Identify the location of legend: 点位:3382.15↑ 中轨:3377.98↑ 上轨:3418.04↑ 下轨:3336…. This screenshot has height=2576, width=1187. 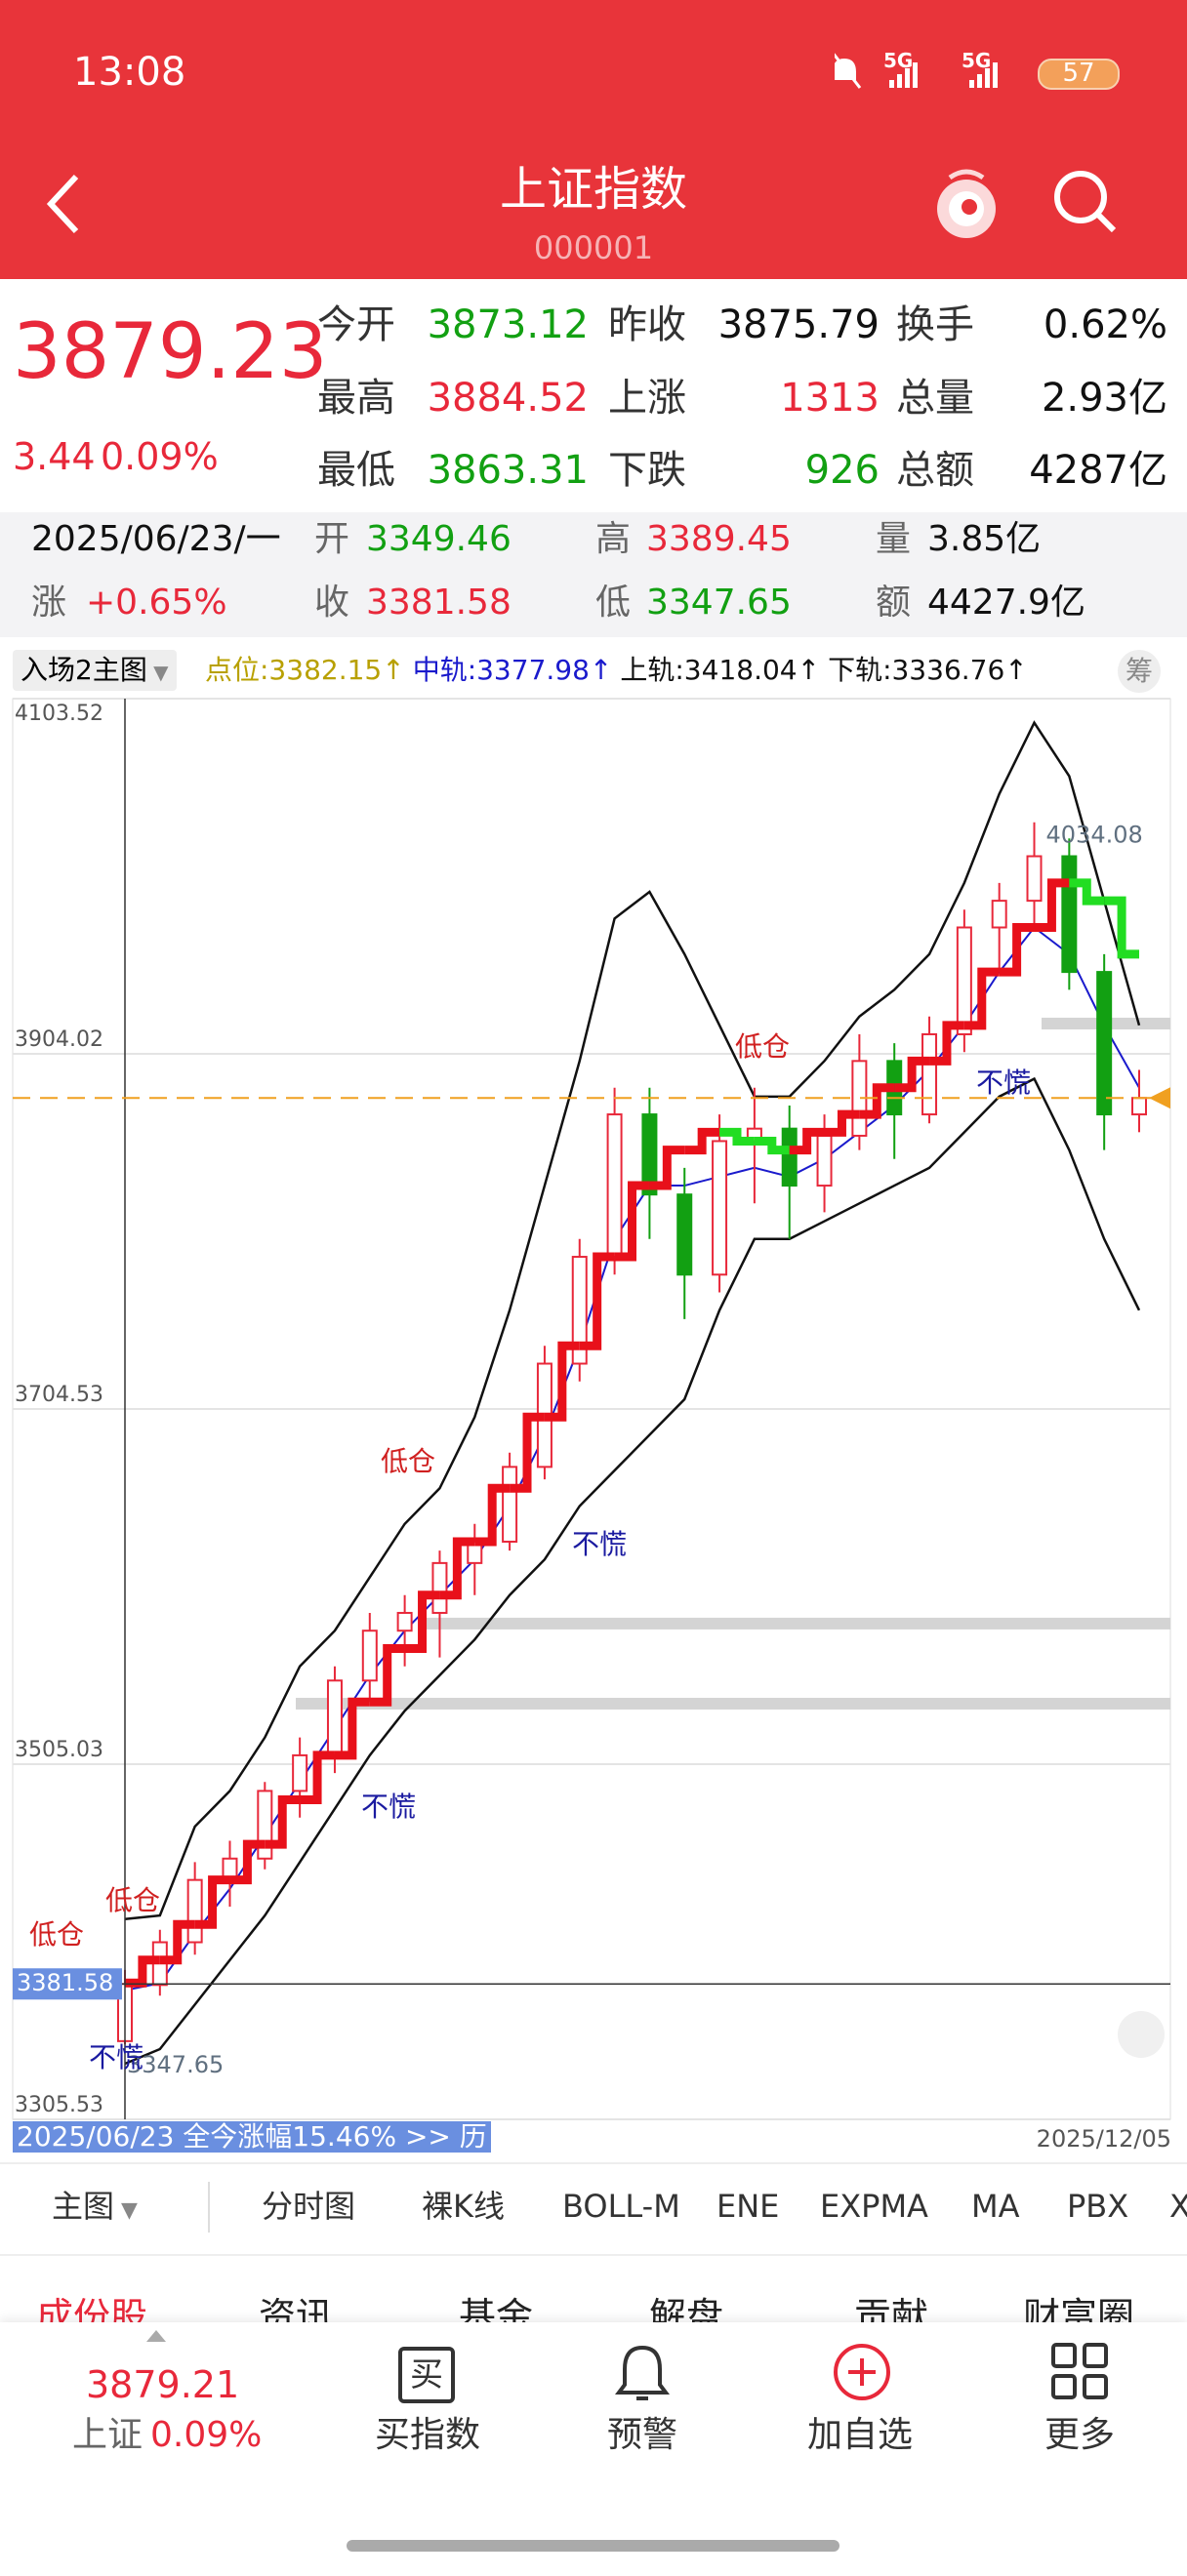
(620, 670).